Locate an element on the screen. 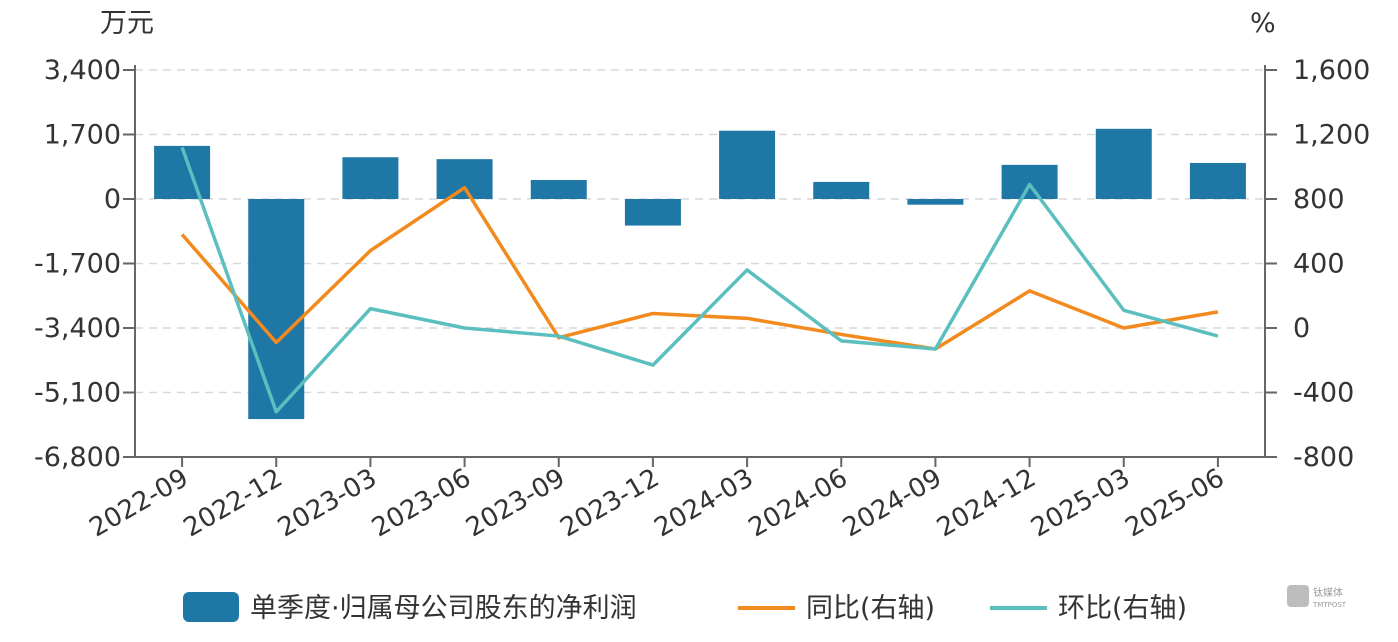 The width and height of the screenshot is (1398, 642). watermark-text: 钛媒体 is located at coordinates (1328, 593).